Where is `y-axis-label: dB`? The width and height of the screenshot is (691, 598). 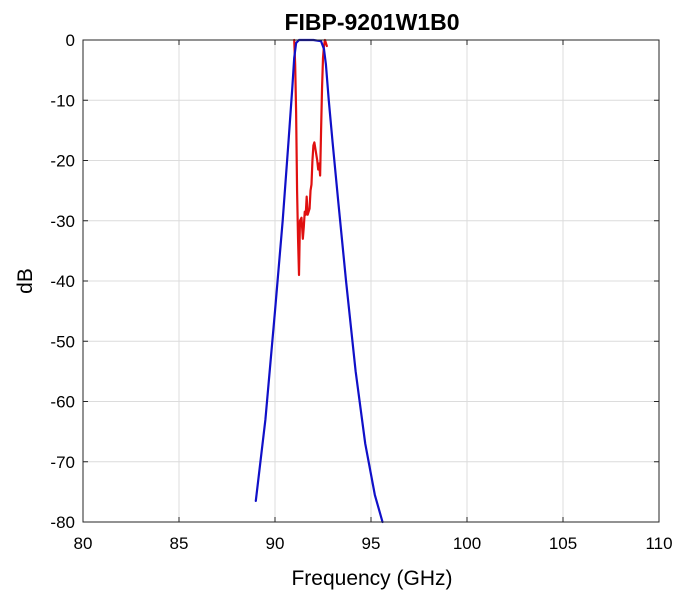
y-axis-label: dB is located at coordinates (25, 281).